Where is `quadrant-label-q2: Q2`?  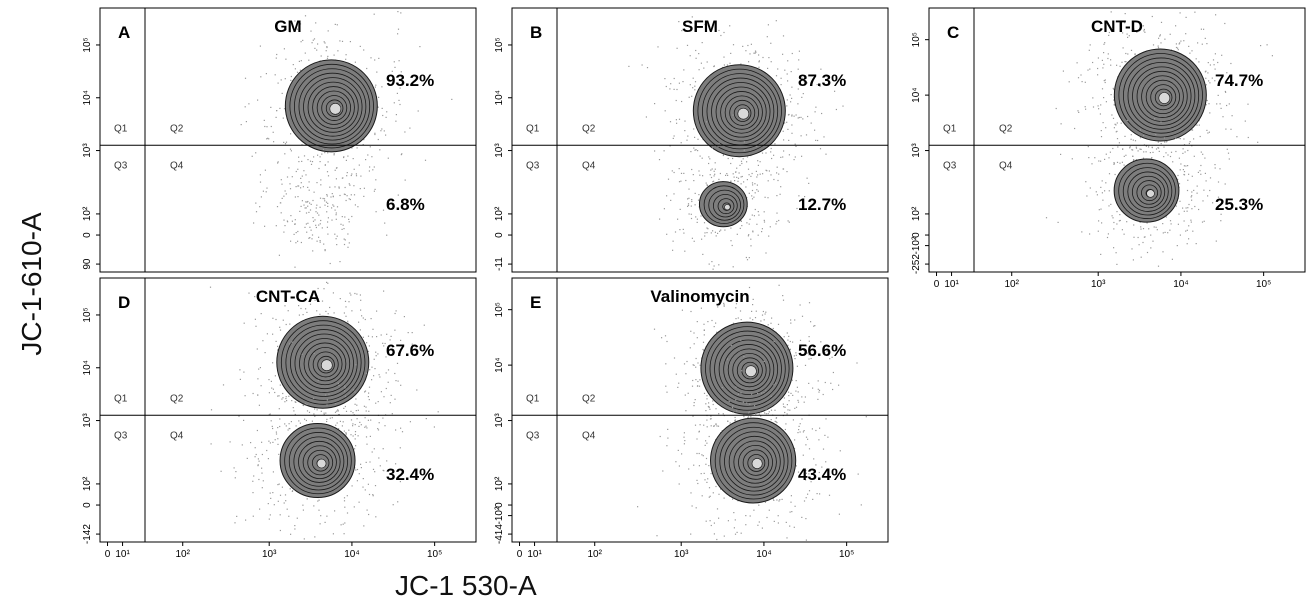 quadrant-label-q2: Q2 is located at coordinates (177, 398).